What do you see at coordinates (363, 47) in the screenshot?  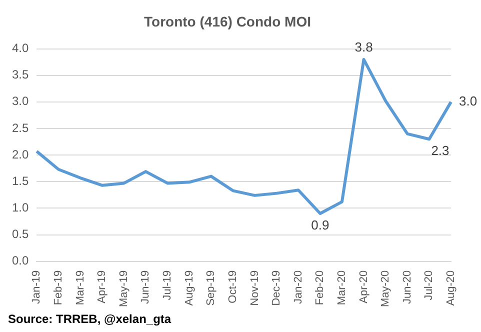 I see `data-label: 3.8` at bounding box center [363, 47].